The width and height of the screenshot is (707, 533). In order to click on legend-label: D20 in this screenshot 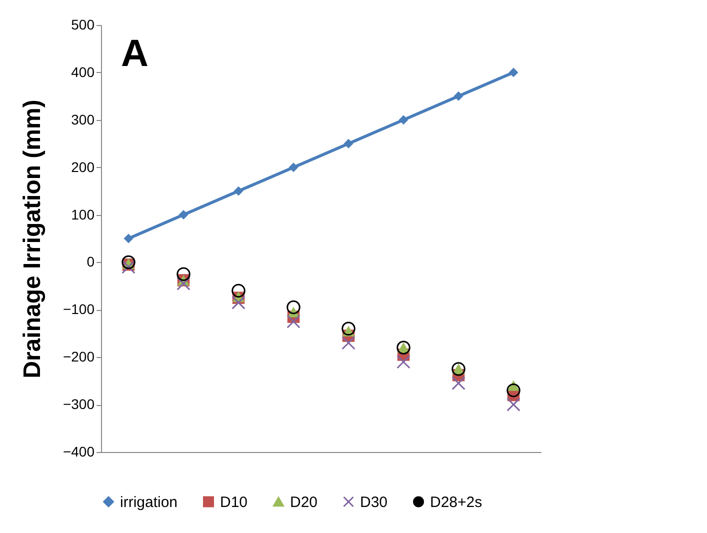, I will do `click(304, 502)`.